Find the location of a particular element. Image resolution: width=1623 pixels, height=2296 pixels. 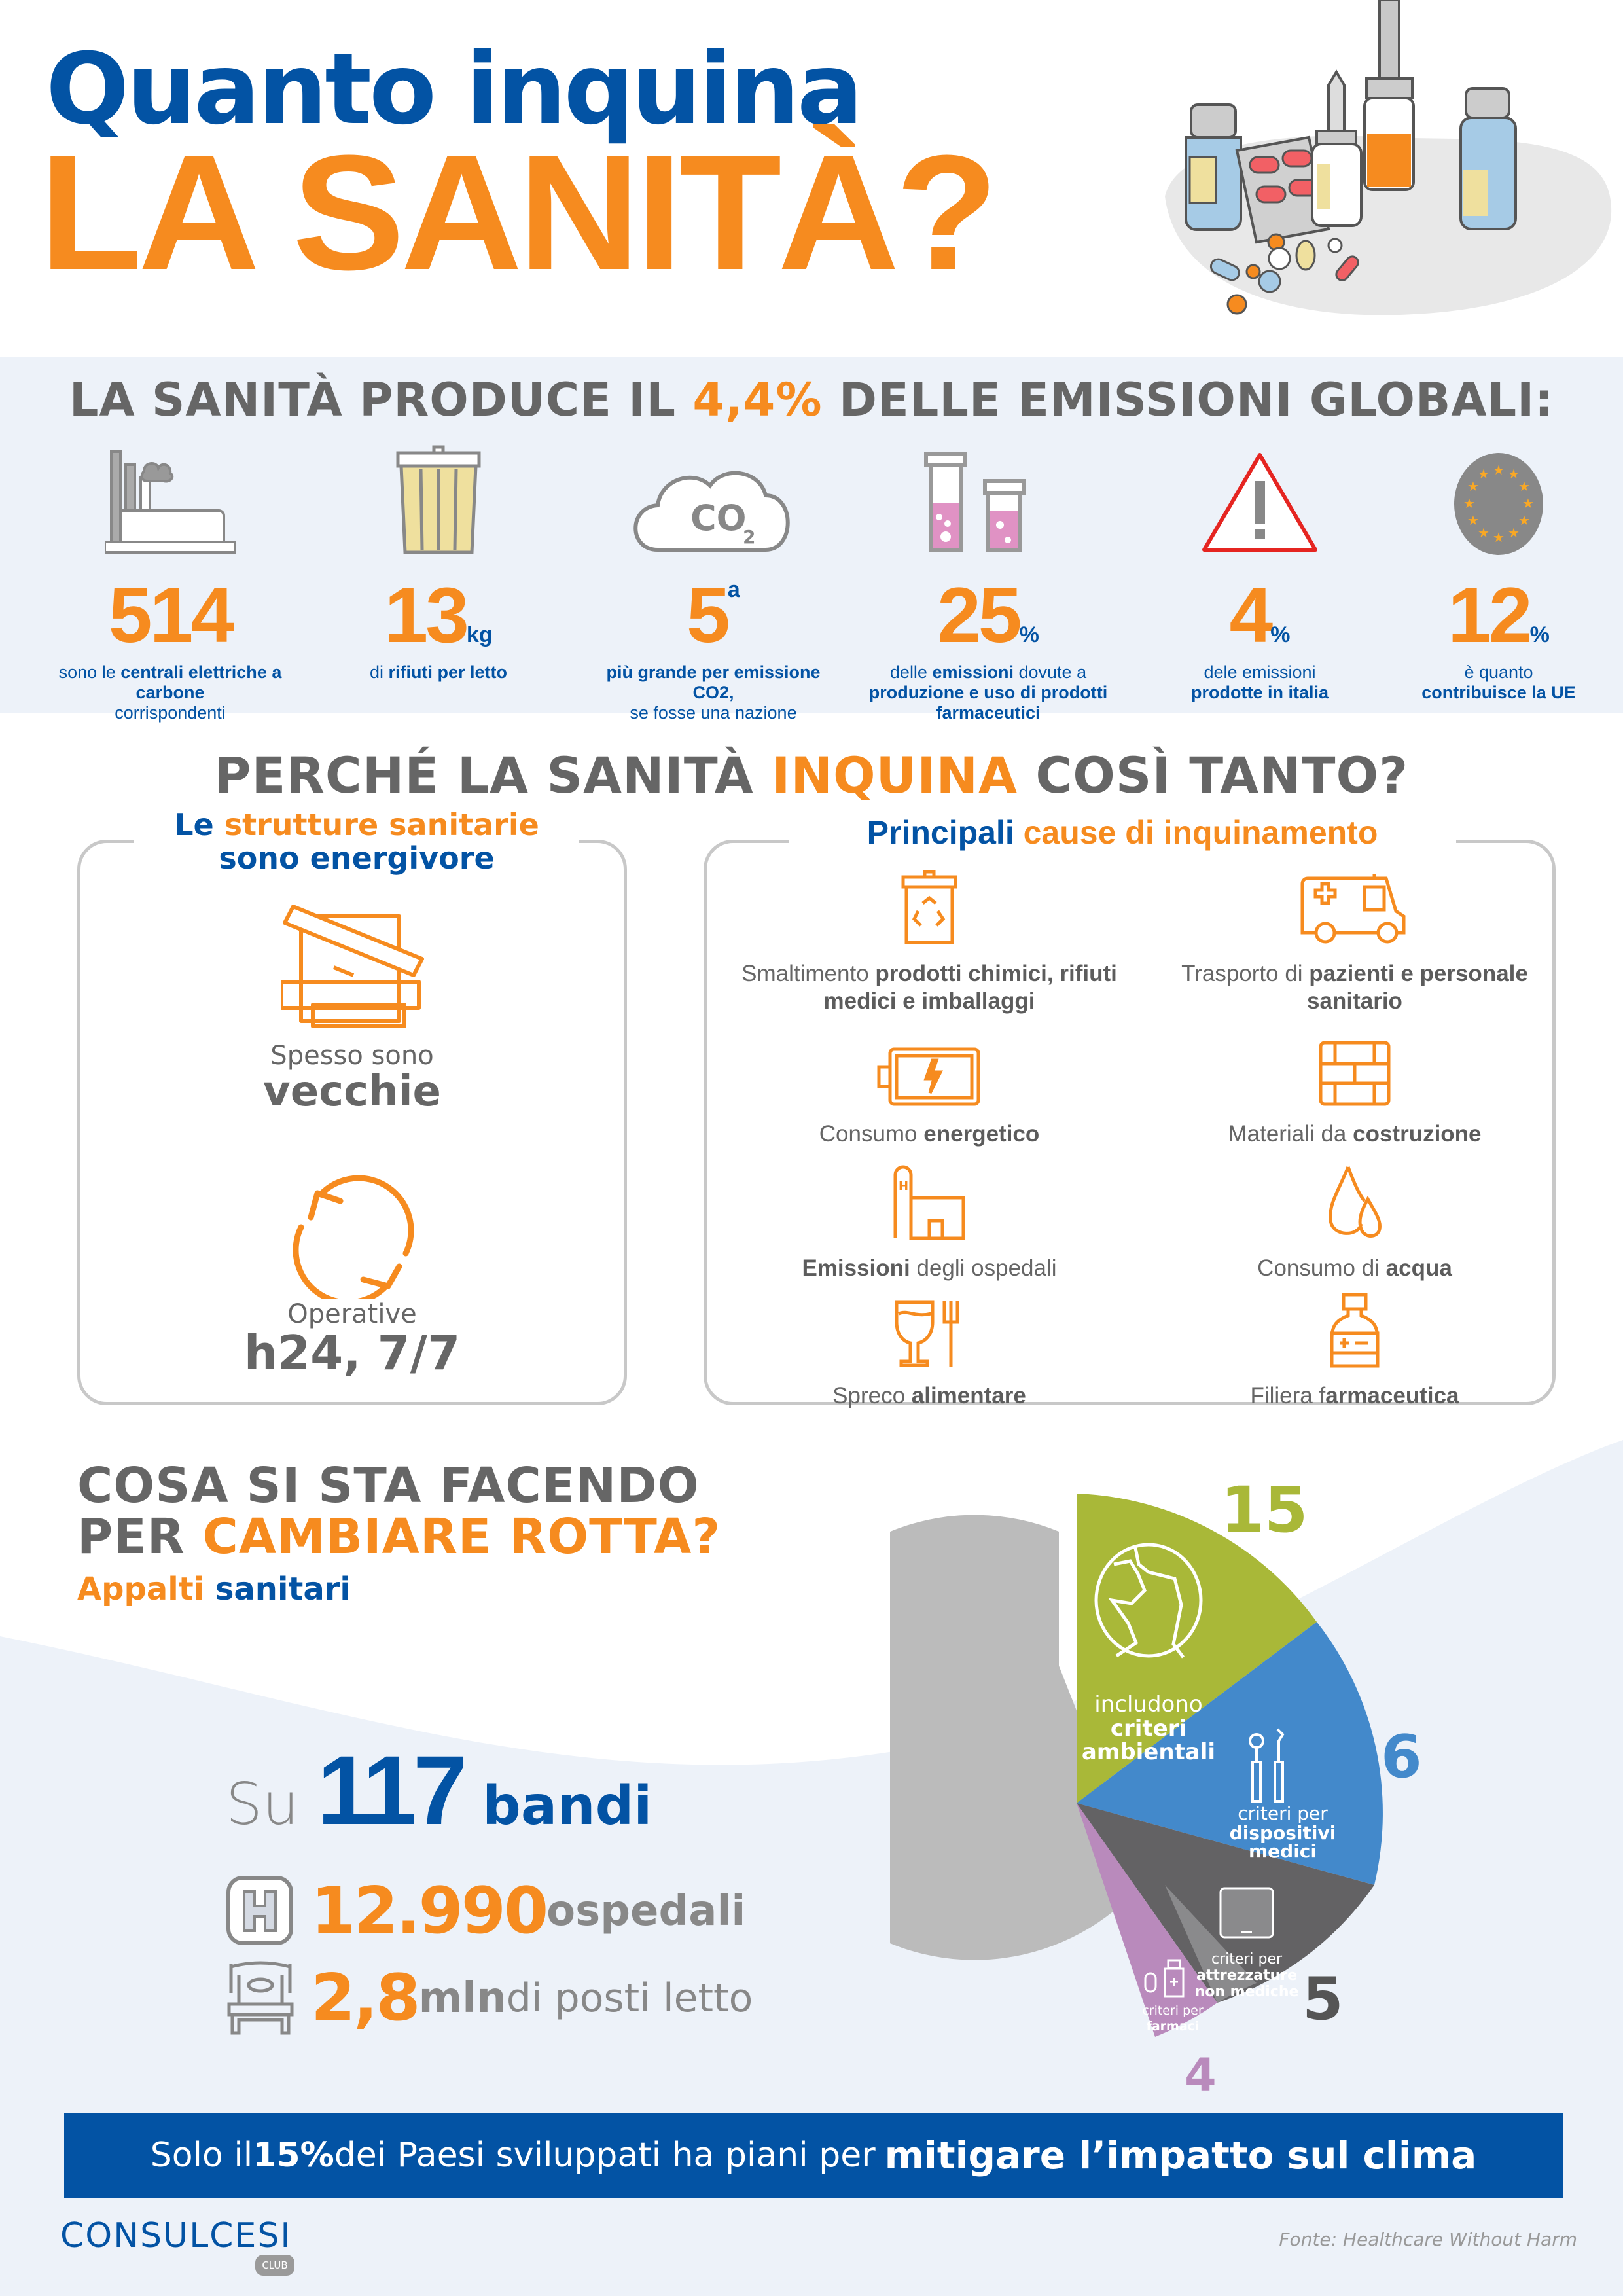

pollution-causes-label: Principali cause di inquinamento is located at coordinates (1122, 833).